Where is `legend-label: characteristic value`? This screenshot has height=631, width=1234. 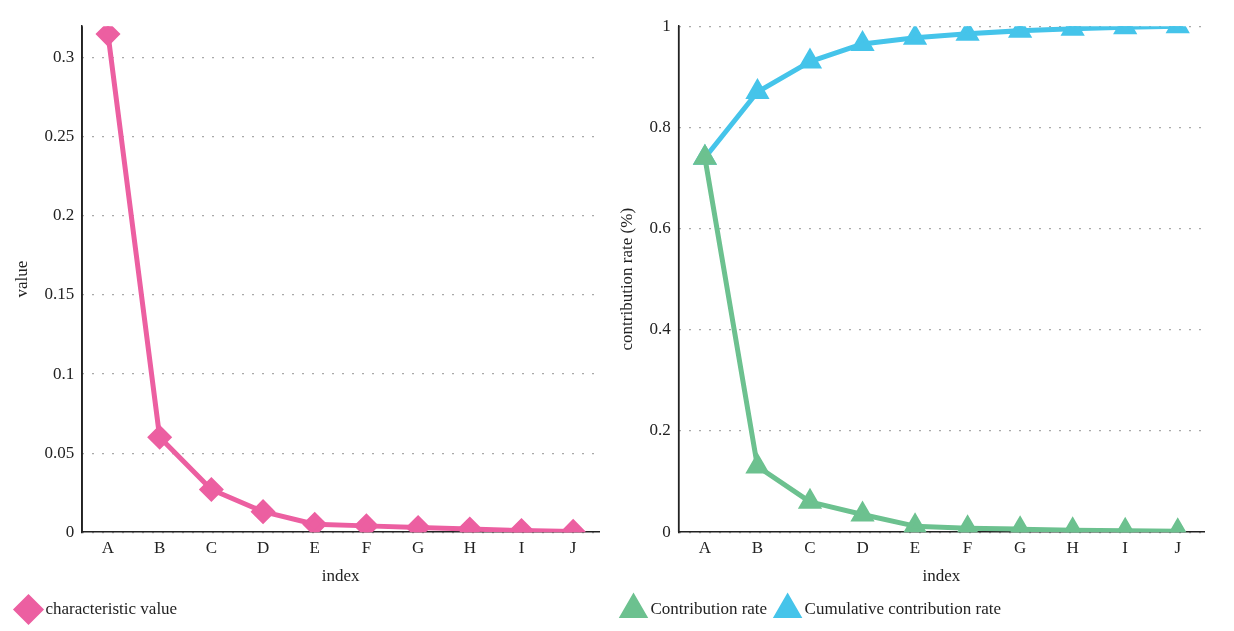 legend-label: characteristic value is located at coordinates (111, 608).